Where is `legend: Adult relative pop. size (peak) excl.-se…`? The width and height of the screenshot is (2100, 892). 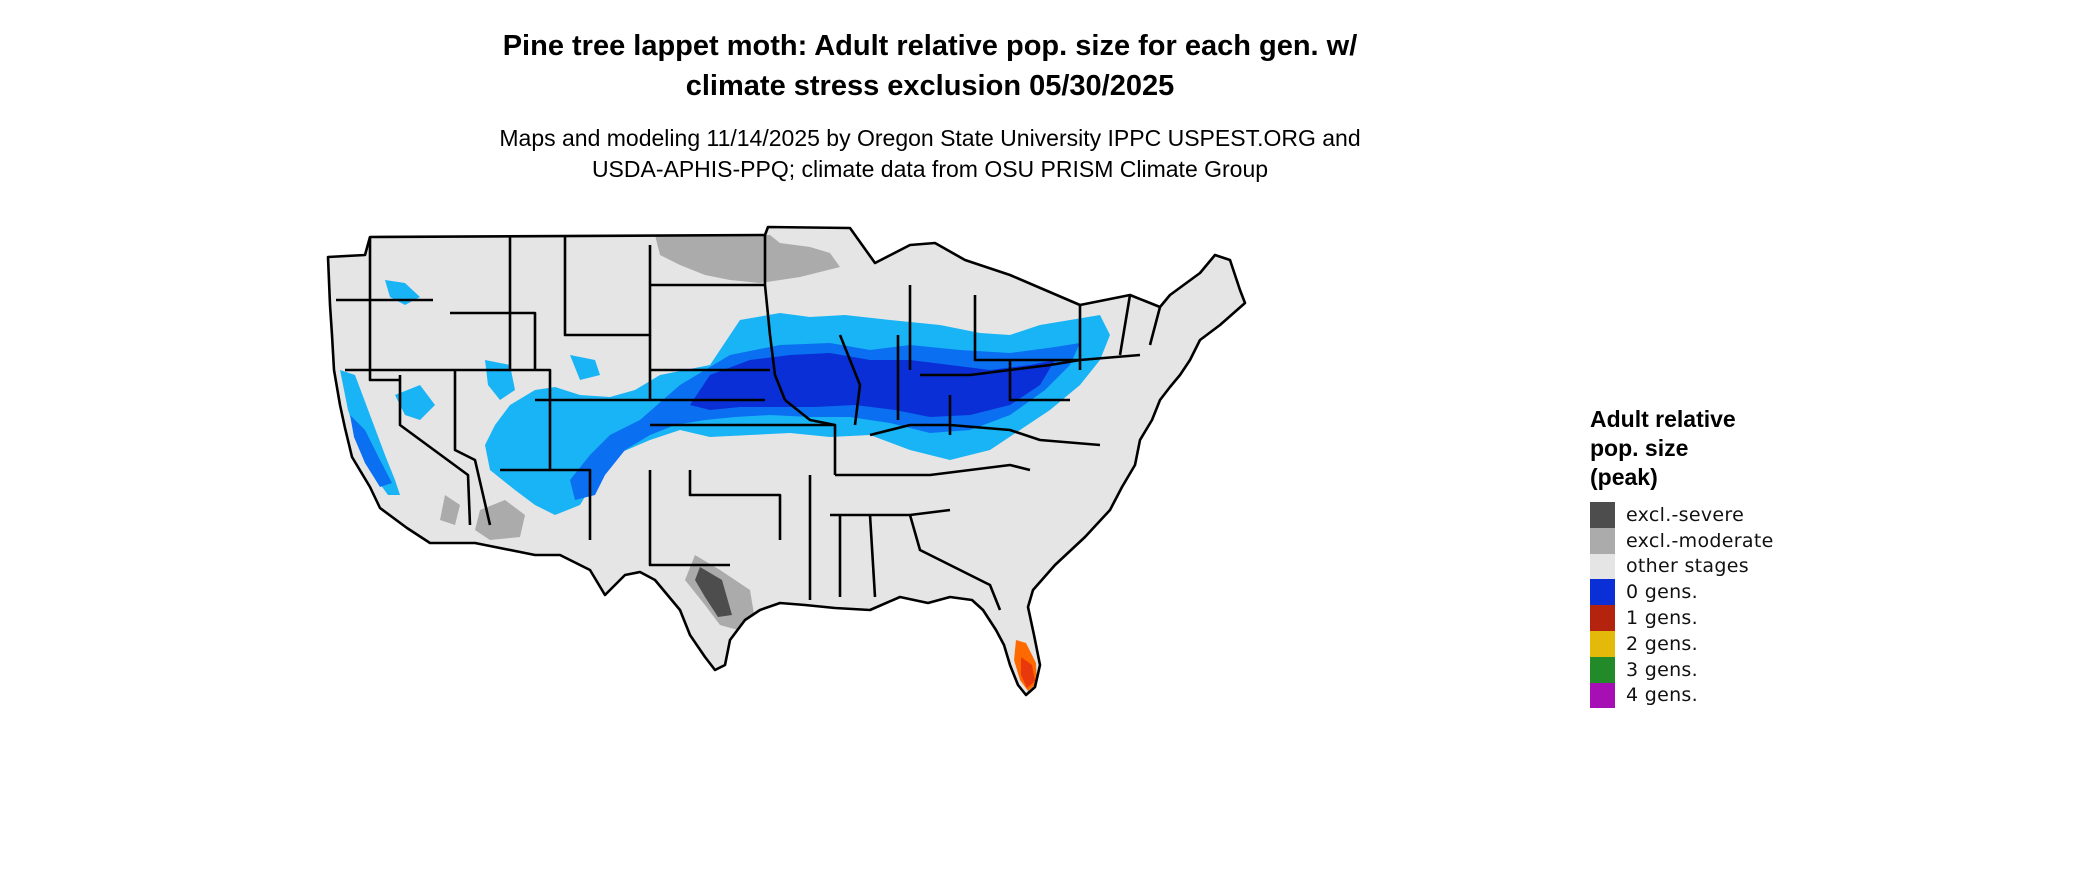 legend: Adult relative pop. size (peak) excl.-se… is located at coordinates (1720, 557).